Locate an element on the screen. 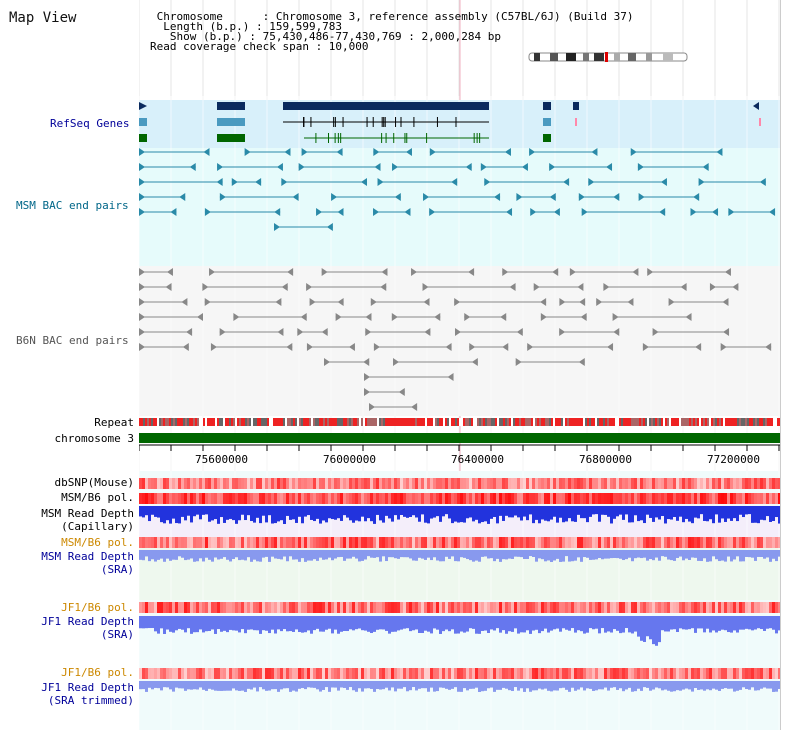 Image resolution: width=800 pixels, height=734 pixels. vertical-scrollbar is located at coordinates (790, 365).